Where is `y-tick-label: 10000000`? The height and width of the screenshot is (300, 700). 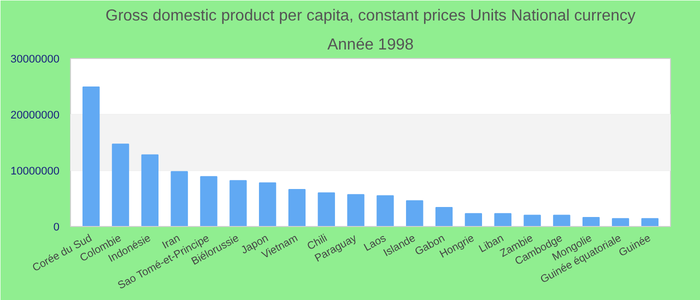 y-tick-label: 10000000 is located at coordinates (35, 172).